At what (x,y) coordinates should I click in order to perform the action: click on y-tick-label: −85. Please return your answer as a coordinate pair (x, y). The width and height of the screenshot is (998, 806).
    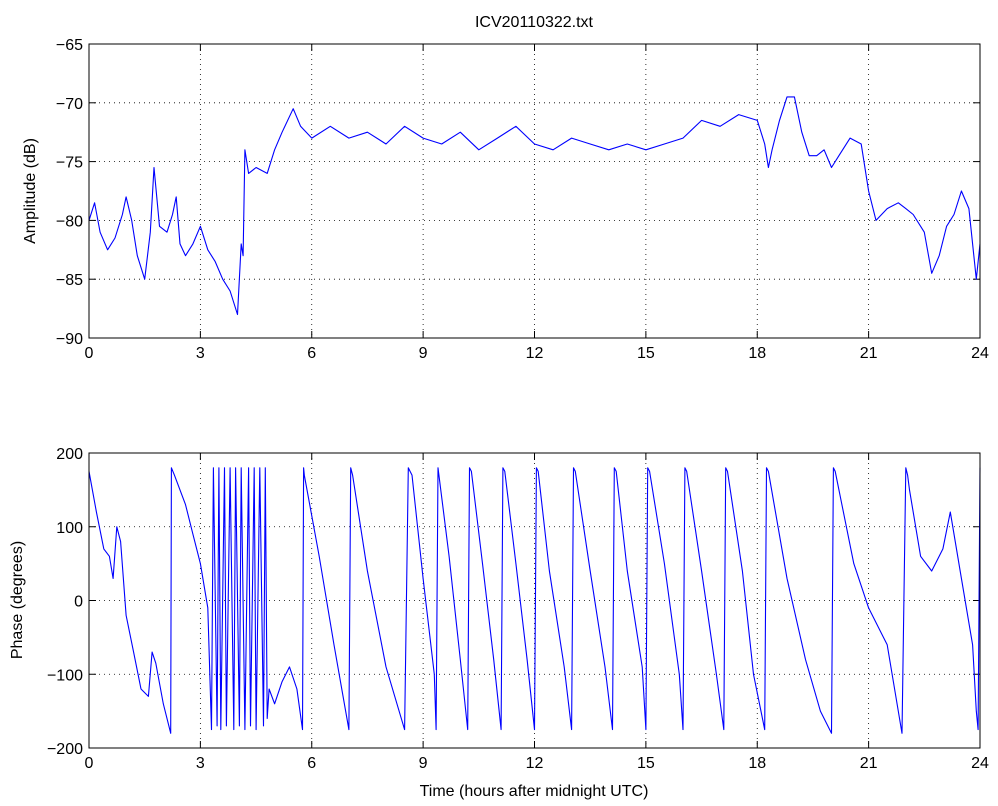
    Looking at the image, I should click on (69, 280).